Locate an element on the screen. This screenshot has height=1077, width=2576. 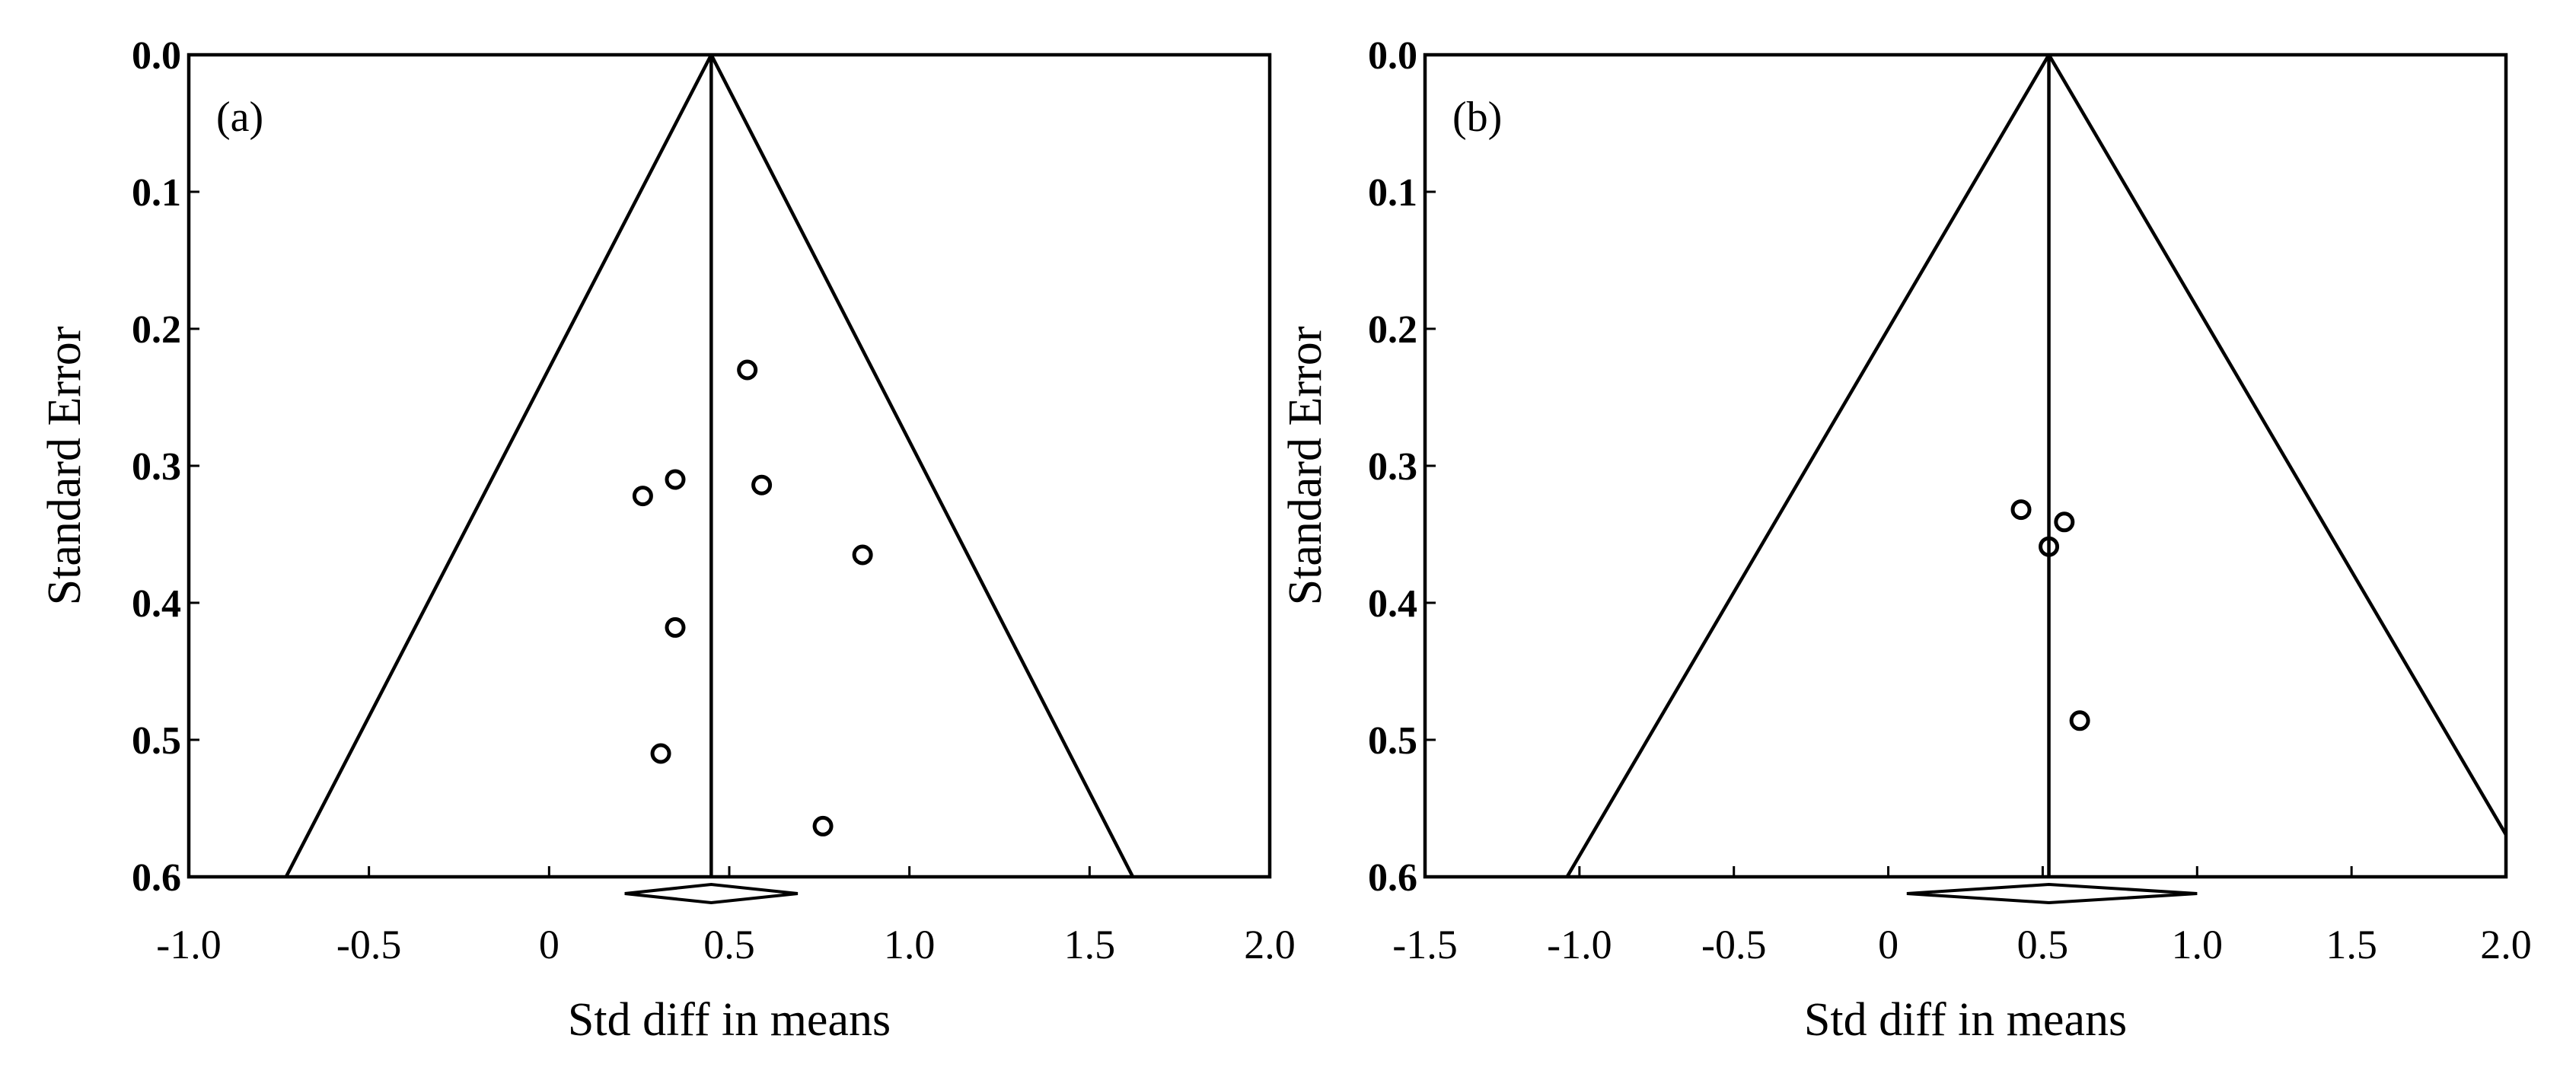
panel-label: (b) is located at coordinates (1477, 117).